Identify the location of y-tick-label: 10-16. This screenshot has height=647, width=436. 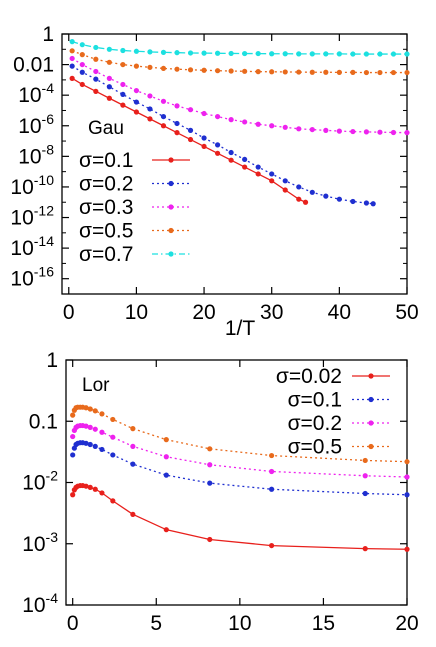
(32, 277).